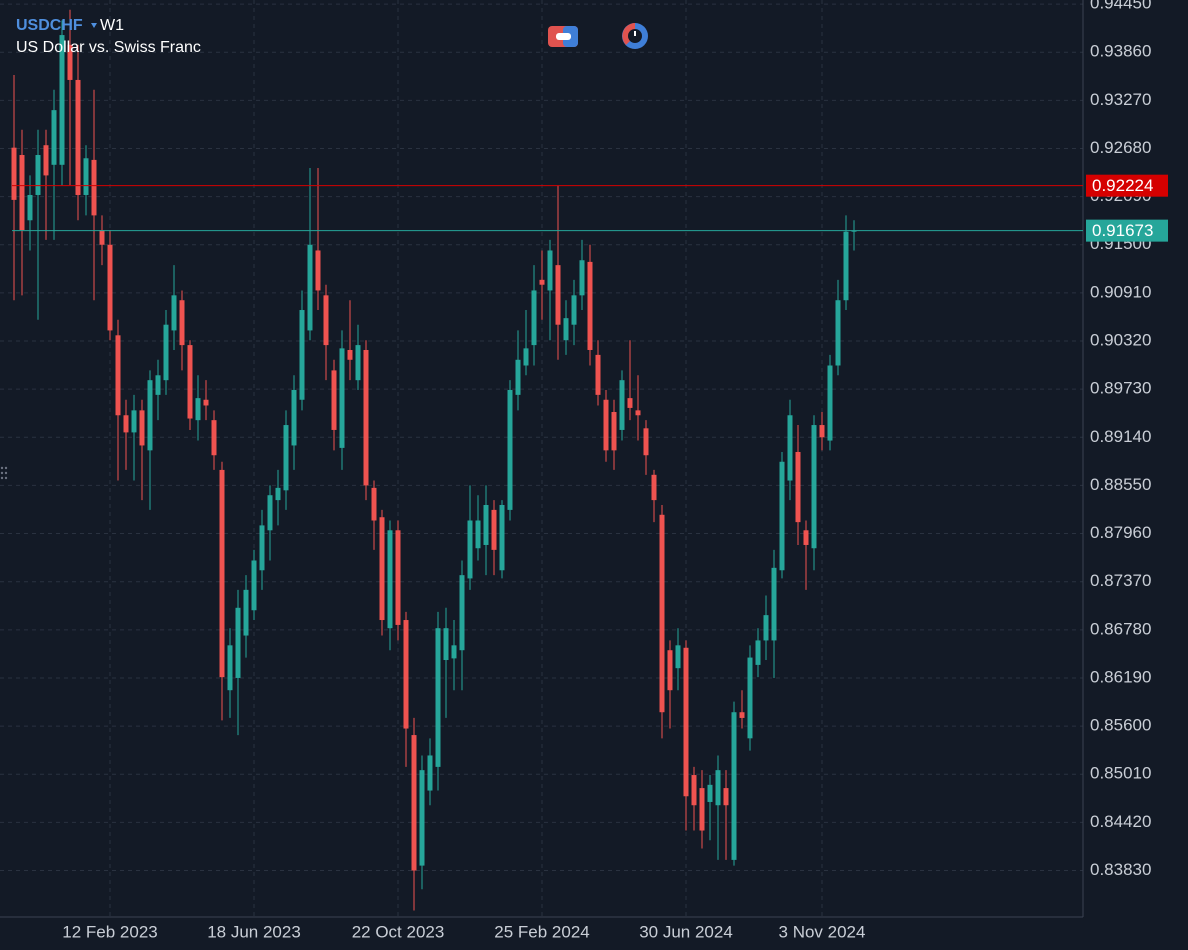  I want to click on x-tick-label: 30 Jun 2024, so click(686, 931).